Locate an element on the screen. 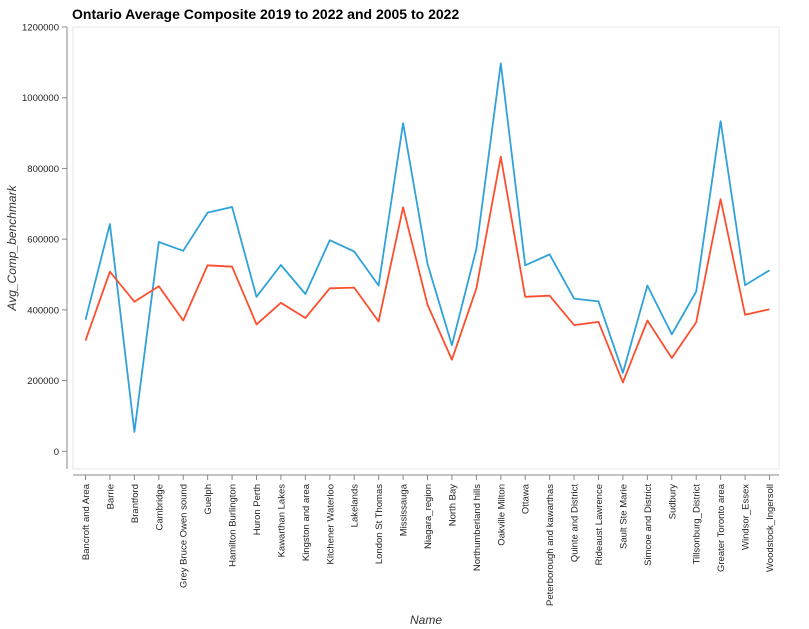  x-tick-label: Barrie is located at coordinates (110, 496).